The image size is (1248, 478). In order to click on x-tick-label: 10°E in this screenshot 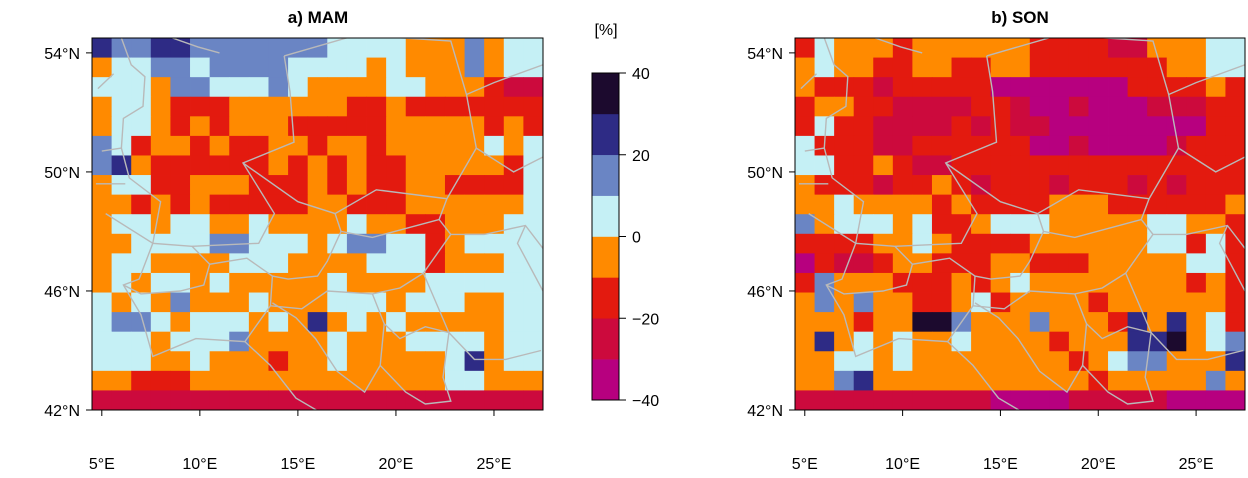, I will do `click(902, 464)`.